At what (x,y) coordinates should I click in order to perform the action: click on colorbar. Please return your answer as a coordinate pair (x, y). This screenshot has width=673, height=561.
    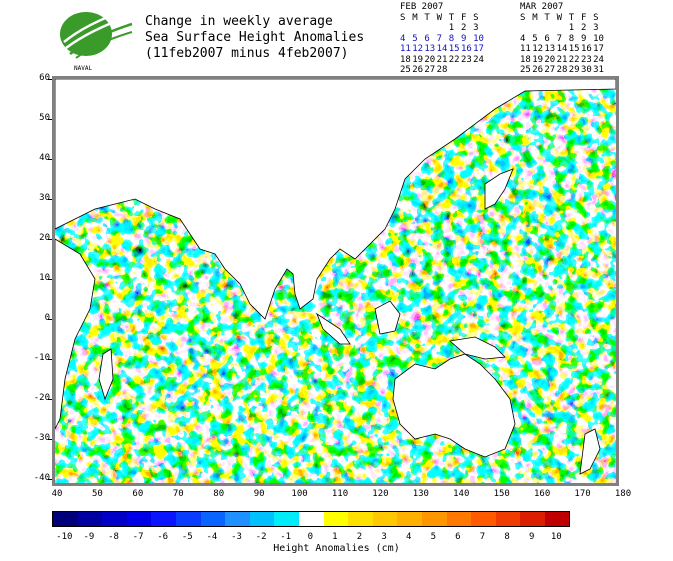
    Looking at the image, I should click on (311, 519).